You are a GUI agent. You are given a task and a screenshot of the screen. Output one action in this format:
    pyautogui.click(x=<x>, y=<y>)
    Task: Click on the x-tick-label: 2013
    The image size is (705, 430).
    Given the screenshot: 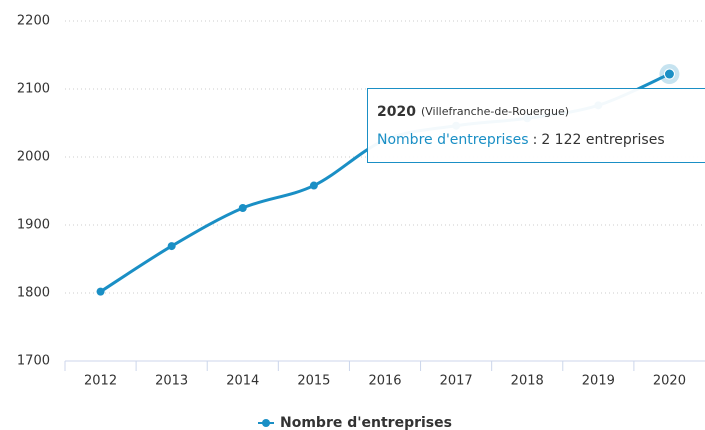 What is the action you would take?
    pyautogui.click(x=171, y=381)
    